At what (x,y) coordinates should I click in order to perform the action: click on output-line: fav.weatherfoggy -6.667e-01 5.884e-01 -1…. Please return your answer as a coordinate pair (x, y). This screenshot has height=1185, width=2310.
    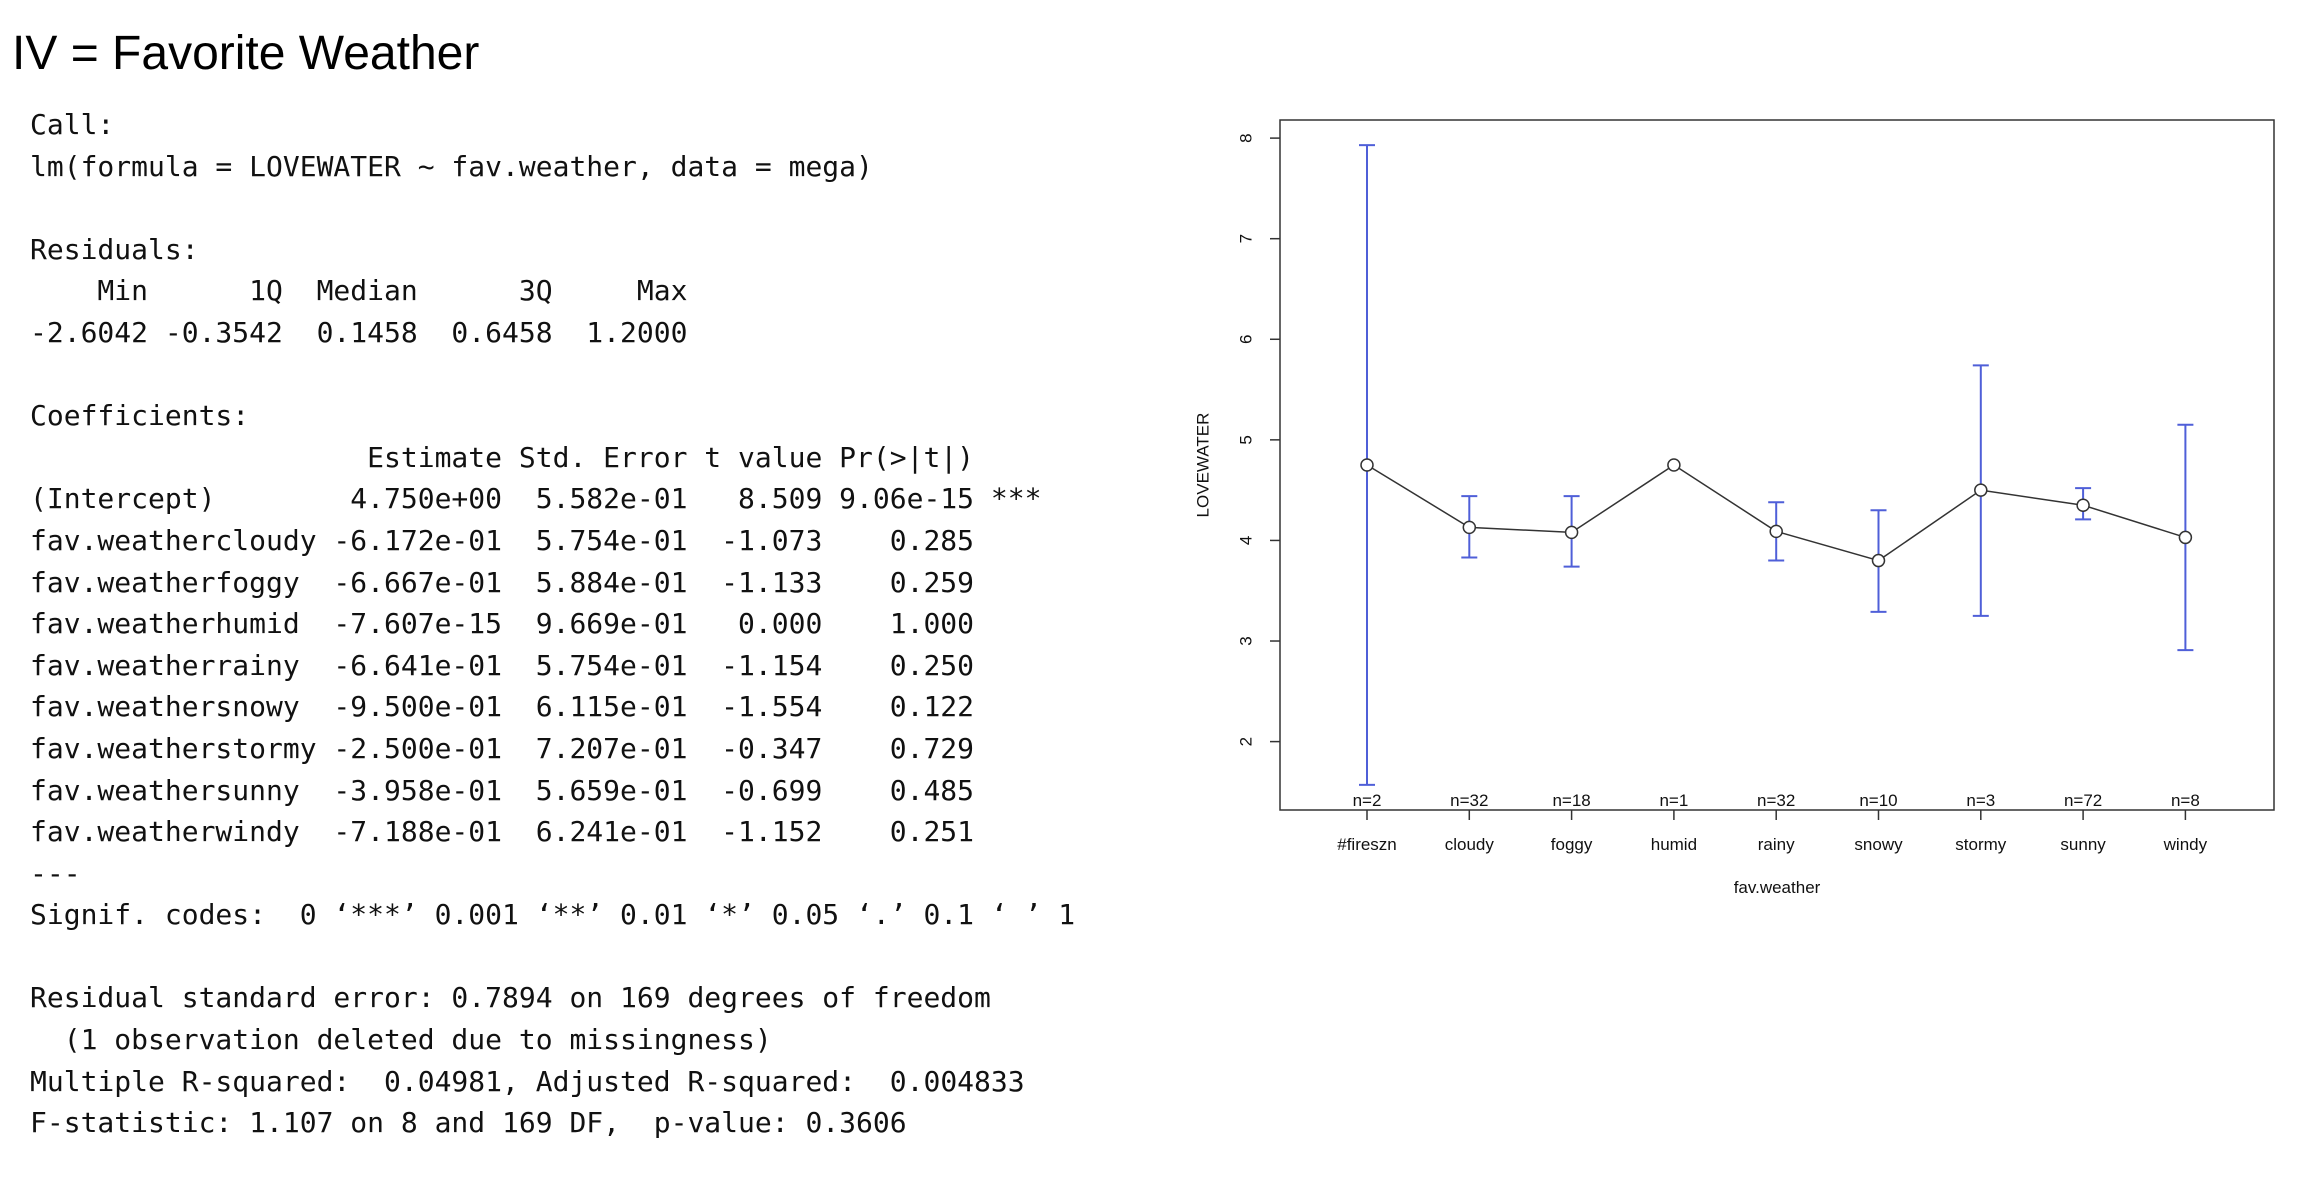
    Looking at the image, I should click on (536, 582).